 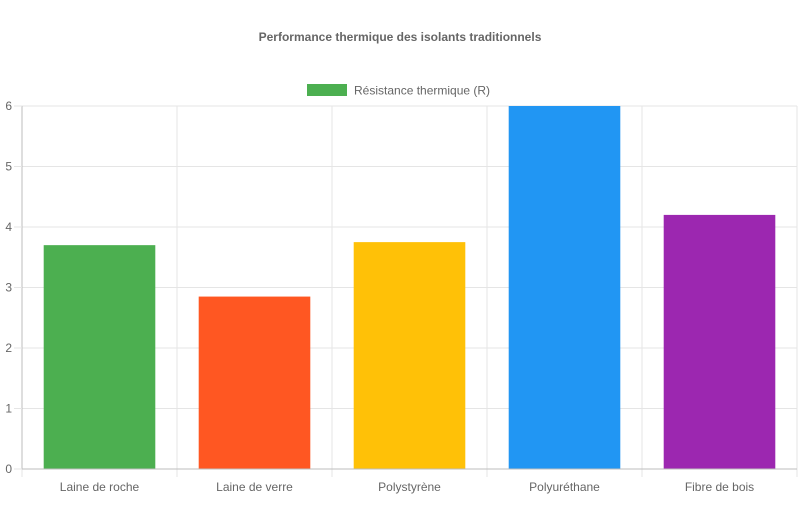 What do you see at coordinates (8, 348) in the screenshot?
I see `y-tick-label: 2` at bounding box center [8, 348].